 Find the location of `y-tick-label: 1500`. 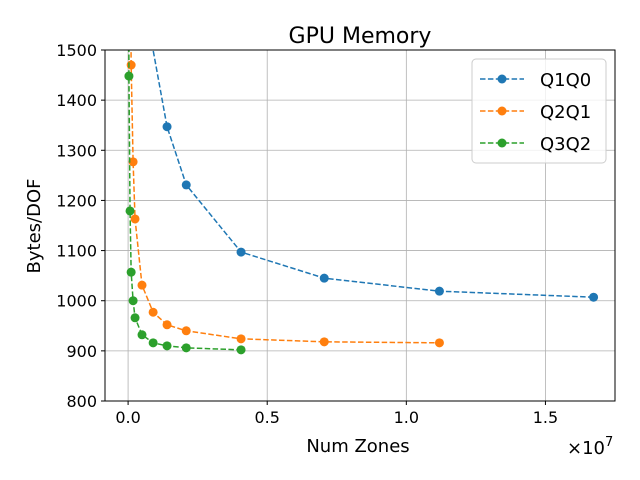

y-tick-label: 1500 is located at coordinates (76, 50).